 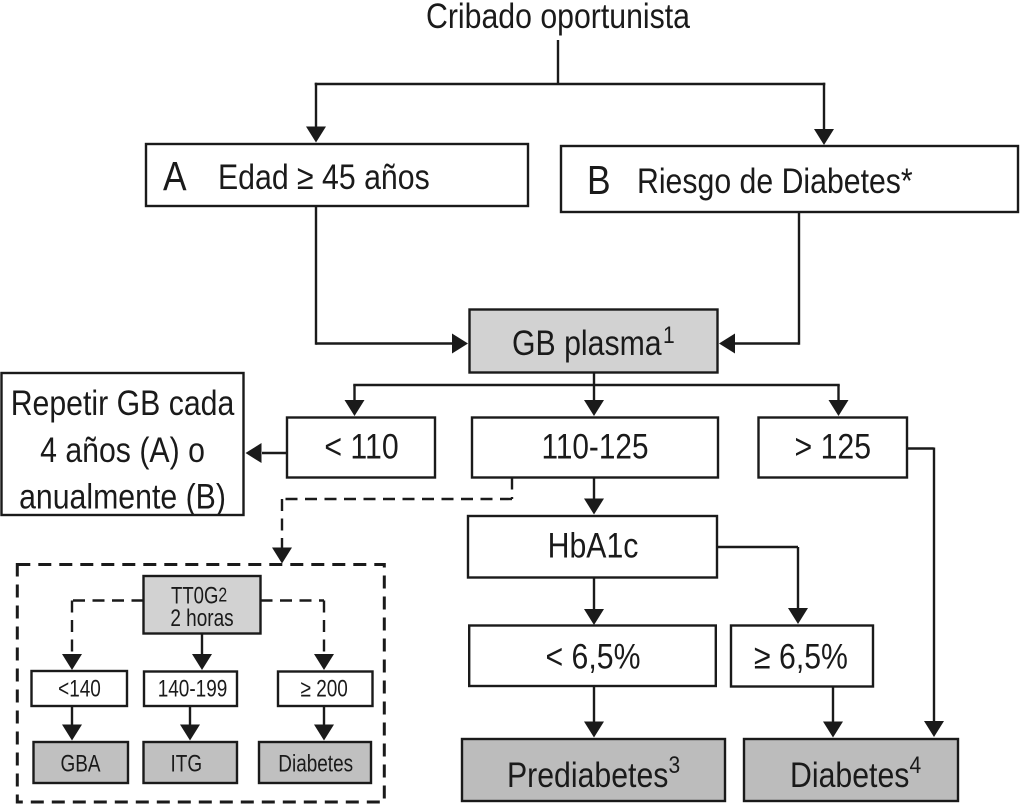 What do you see at coordinates (122, 450) in the screenshot?
I see `svg-text: 4 años (A) o` at bounding box center [122, 450].